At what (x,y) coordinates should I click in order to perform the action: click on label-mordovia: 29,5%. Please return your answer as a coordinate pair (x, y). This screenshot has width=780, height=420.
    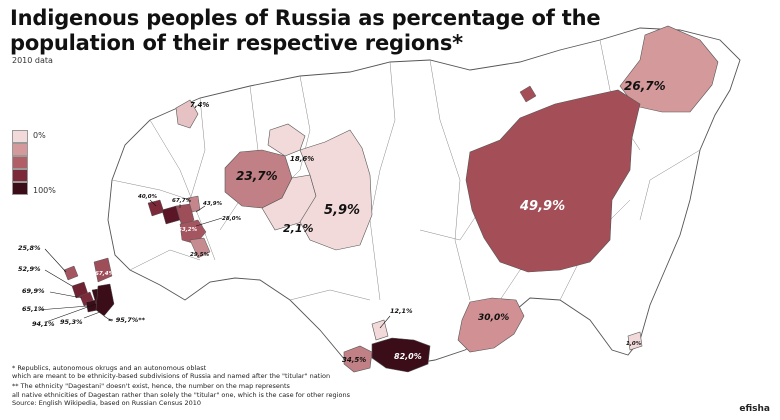
    Looking at the image, I should click on (200, 255).